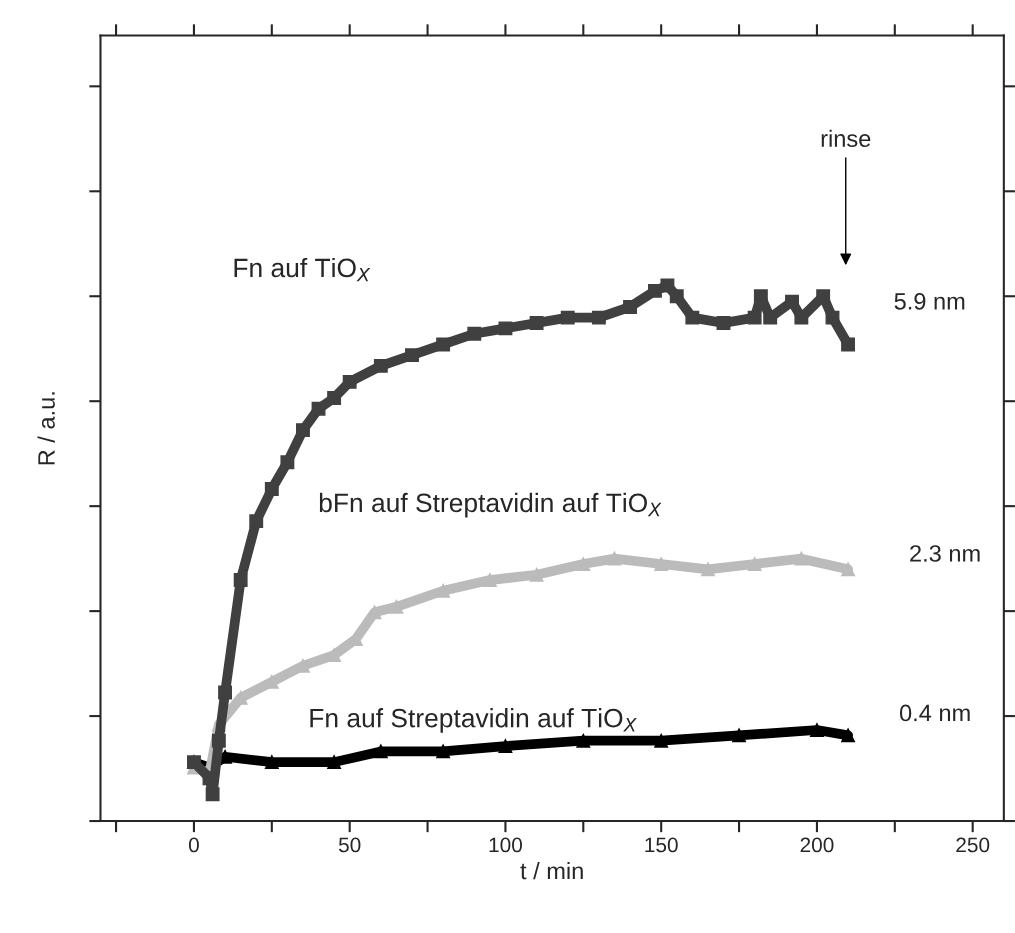 The width and height of the screenshot is (1015, 933). Describe the element at coordinates (934, 713) in the screenshot. I see `annotation: 0.4 nm` at that location.